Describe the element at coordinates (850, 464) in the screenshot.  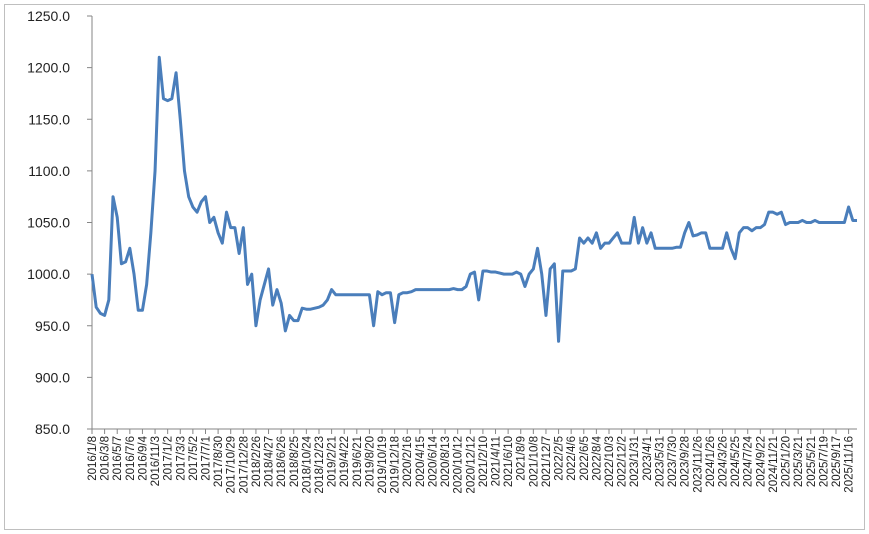
I see `x-tick-label: 2025/11/16` at that location.